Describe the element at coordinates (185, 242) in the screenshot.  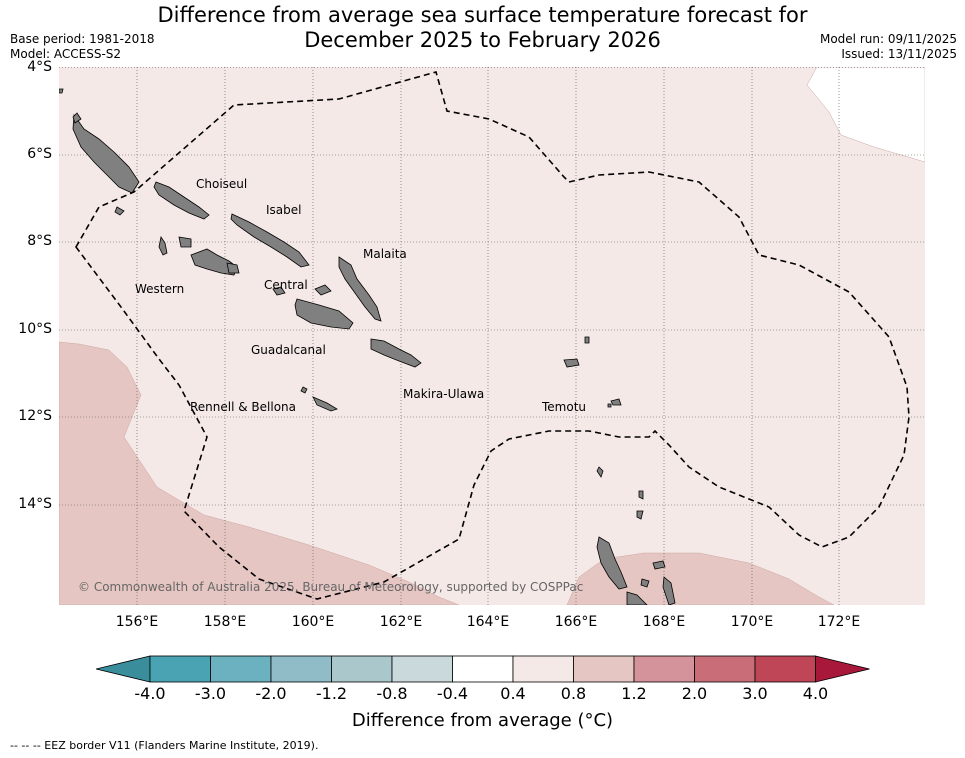
I see `island-kolombangara` at that location.